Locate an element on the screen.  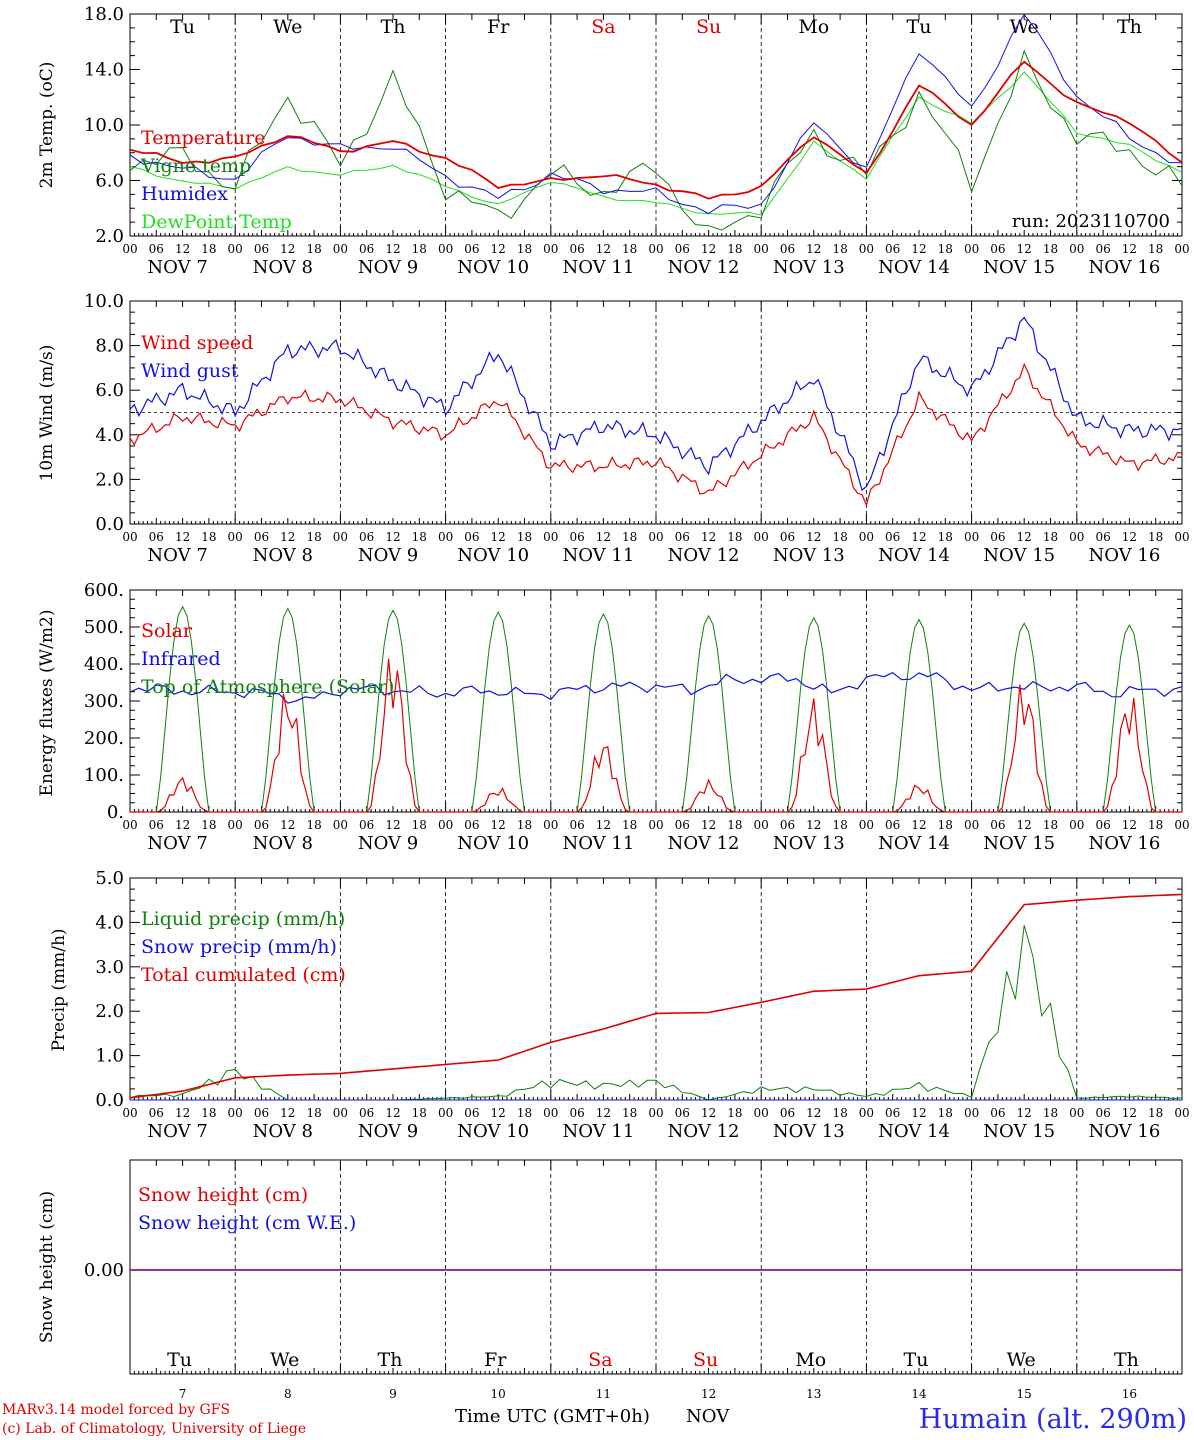
day-number: 11 is located at coordinates (603, 1394).